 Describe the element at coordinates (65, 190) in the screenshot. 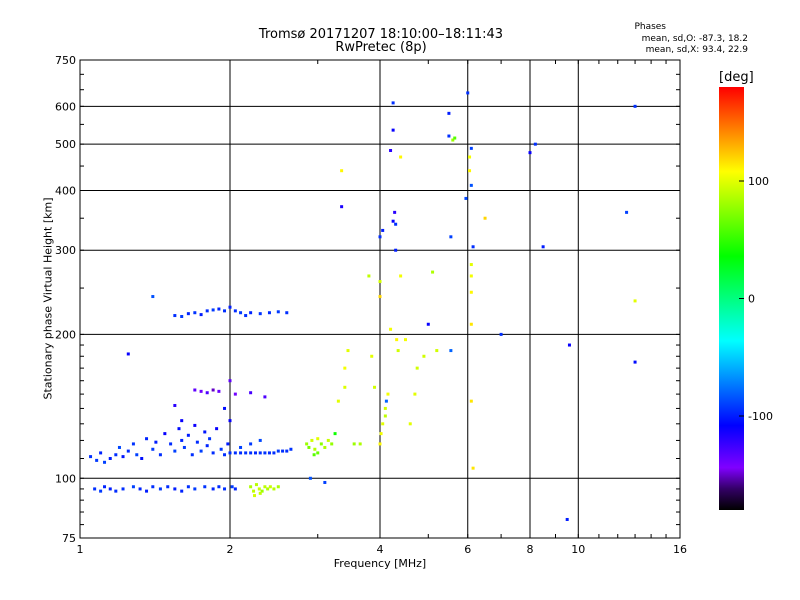

I see `y-tick-label: 400` at that location.